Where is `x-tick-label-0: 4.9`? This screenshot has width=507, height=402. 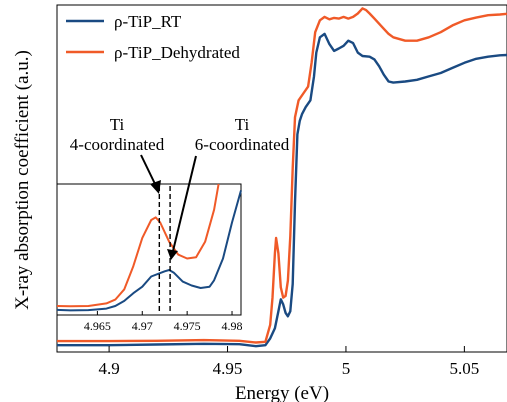
x-tick-label-0: 4.9 is located at coordinates (108, 368).